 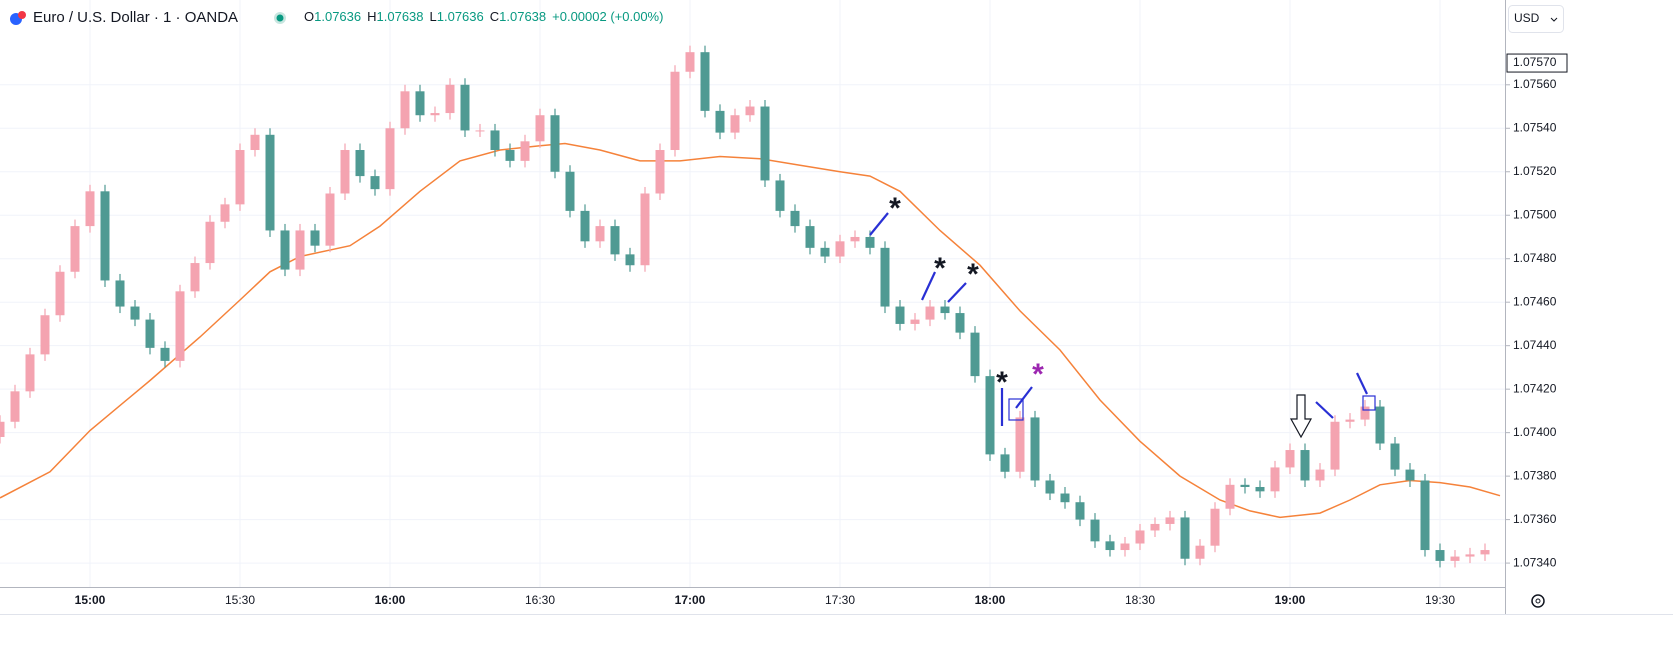 I want to click on x-tick-label: 16:00, so click(x=390, y=600).